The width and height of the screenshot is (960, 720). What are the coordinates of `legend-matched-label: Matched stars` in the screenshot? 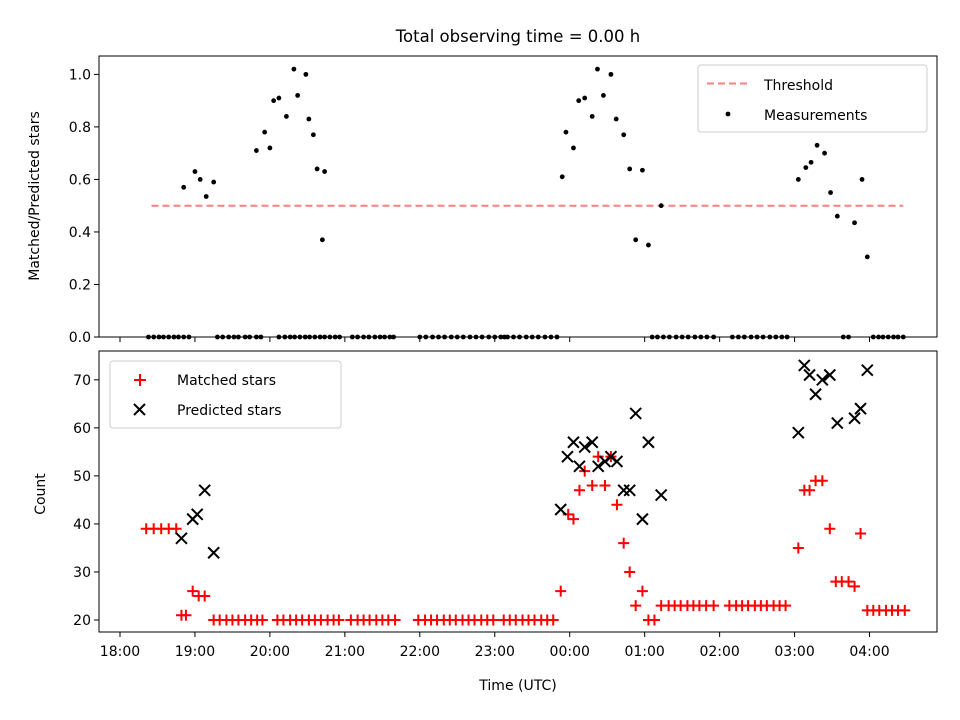 It's located at (226, 381).